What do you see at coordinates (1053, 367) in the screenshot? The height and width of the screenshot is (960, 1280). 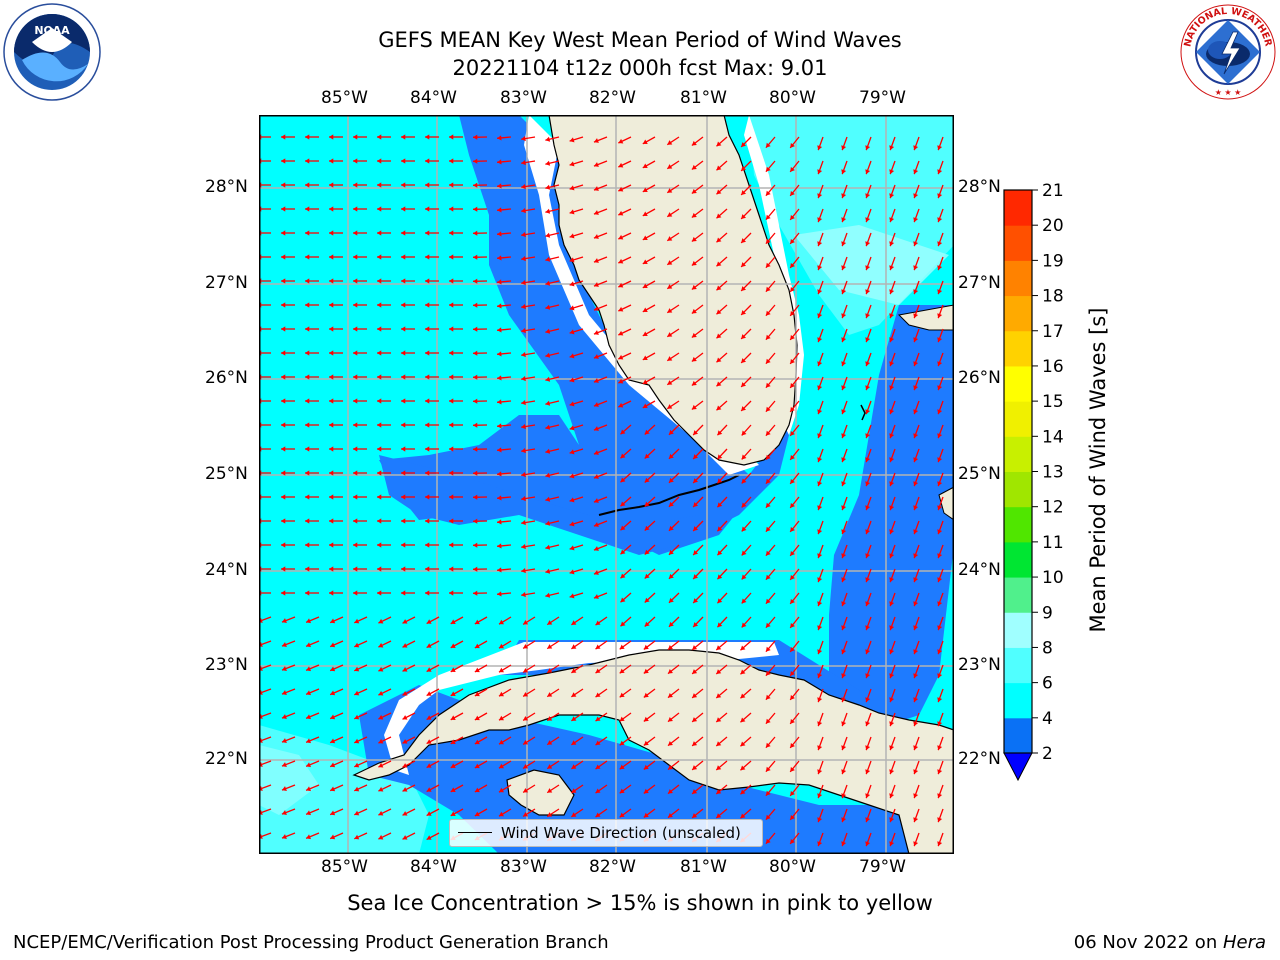 I see `colorbar-tick-label: 16` at bounding box center [1053, 367].